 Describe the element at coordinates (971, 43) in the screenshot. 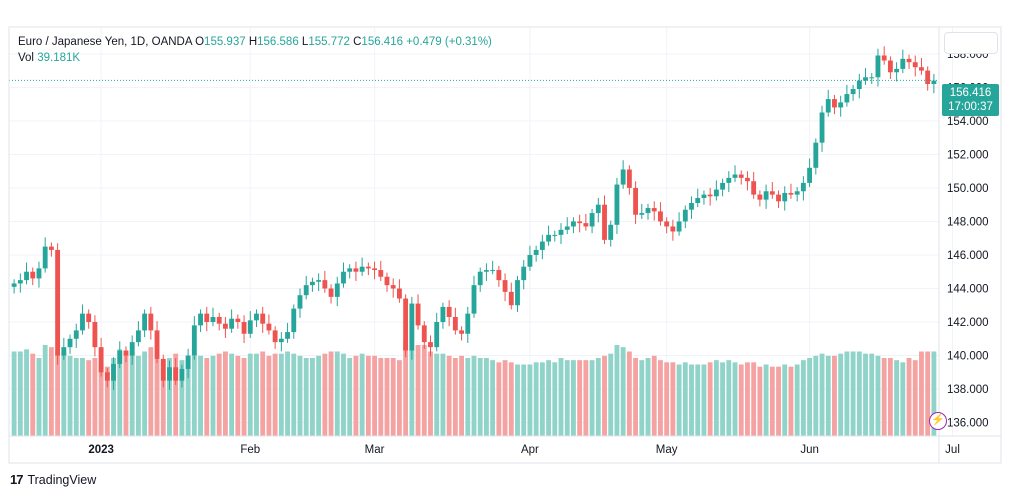

I see `scale-button` at that location.